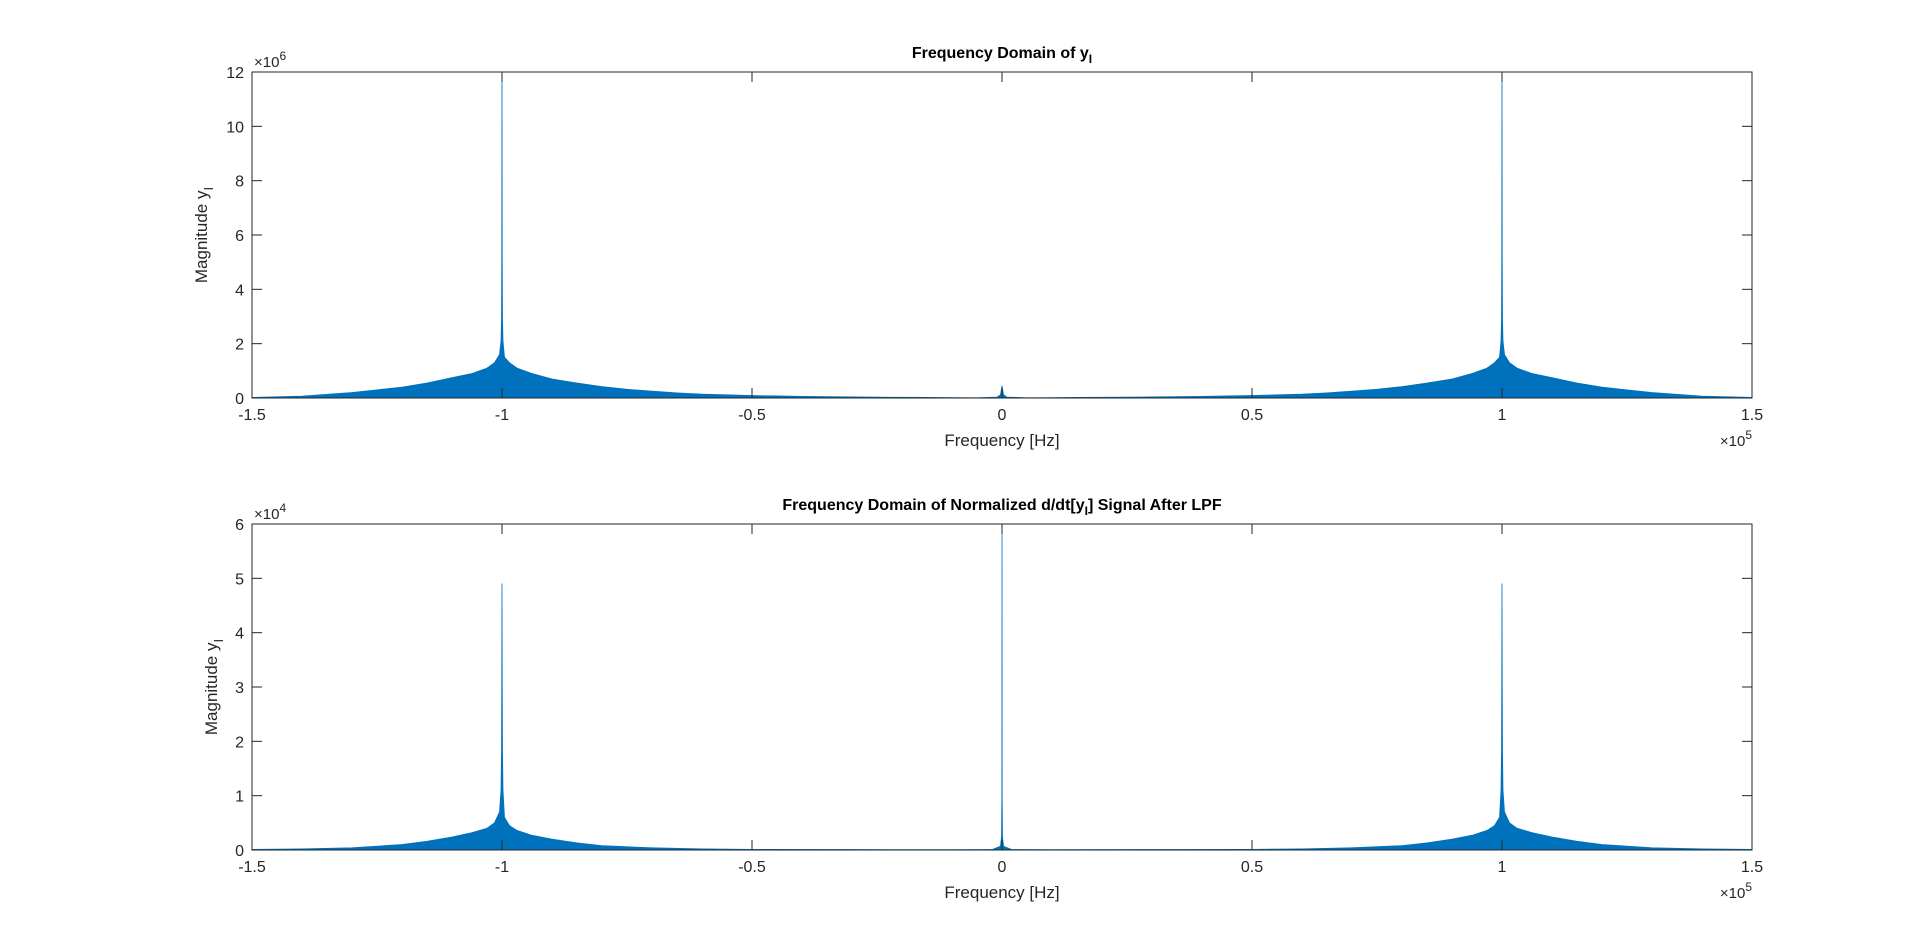 This screenshot has width=1920, height=948. I want to click on bottom-ytick-label: 6, so click(239, 525).